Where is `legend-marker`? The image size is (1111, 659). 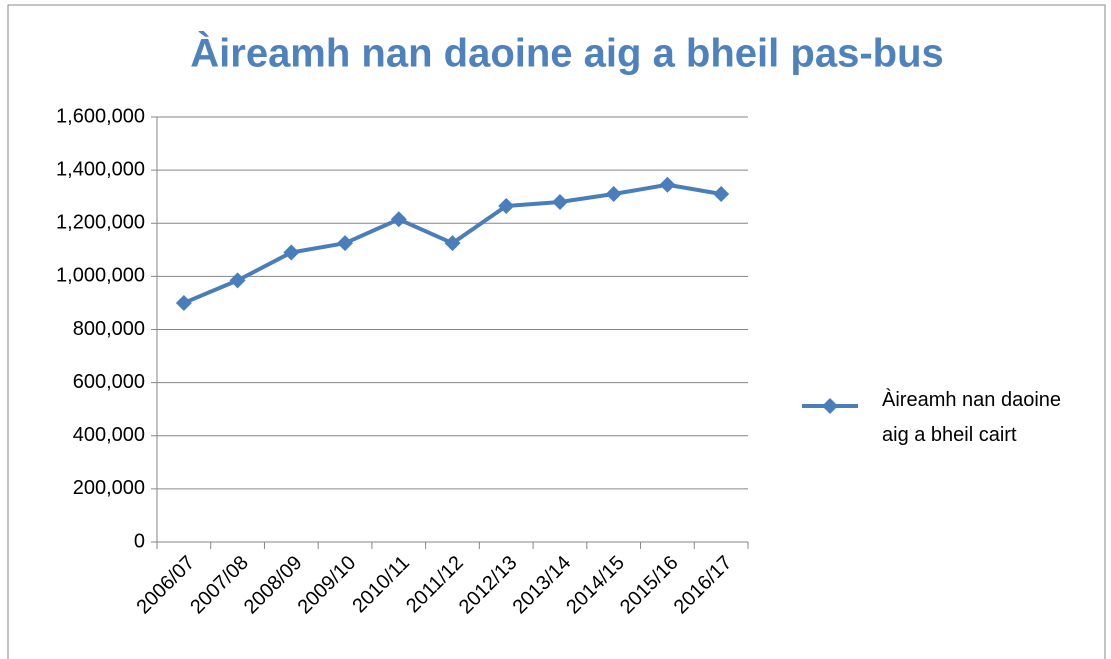 legend-marker is located at coordinates (830, 406).